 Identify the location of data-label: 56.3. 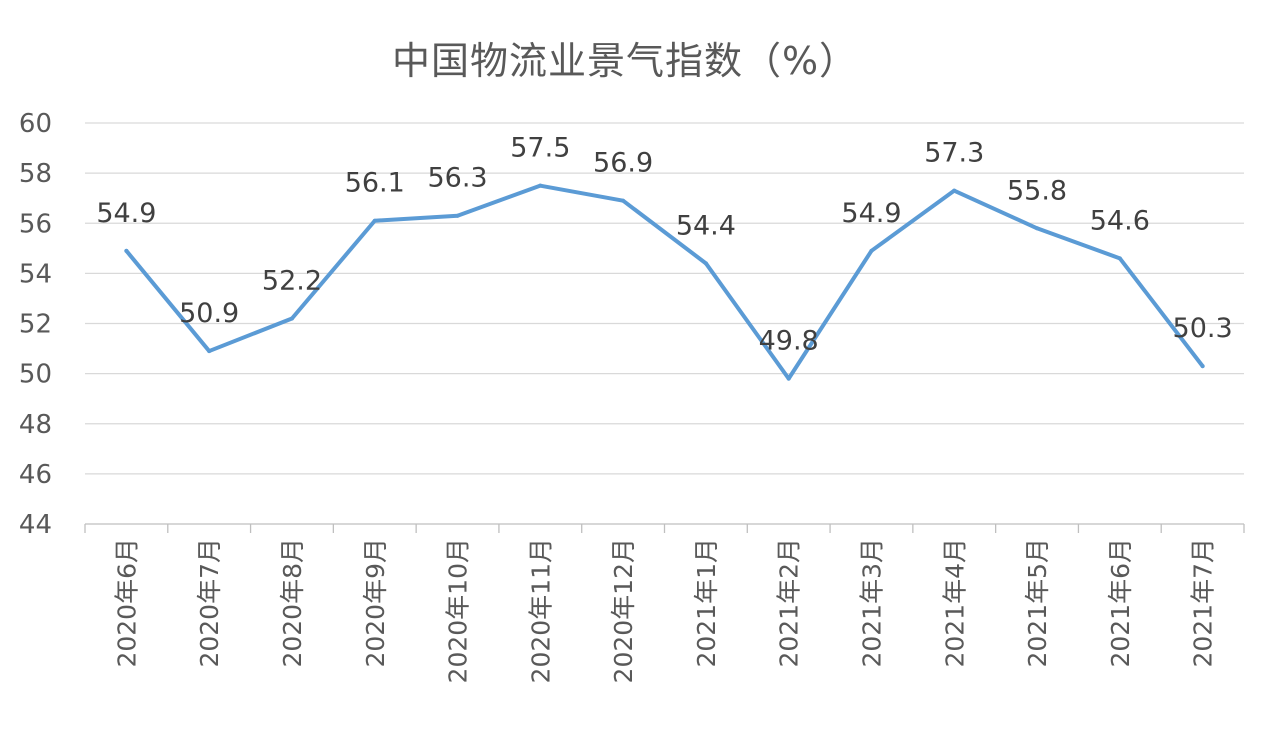
(457, 178).